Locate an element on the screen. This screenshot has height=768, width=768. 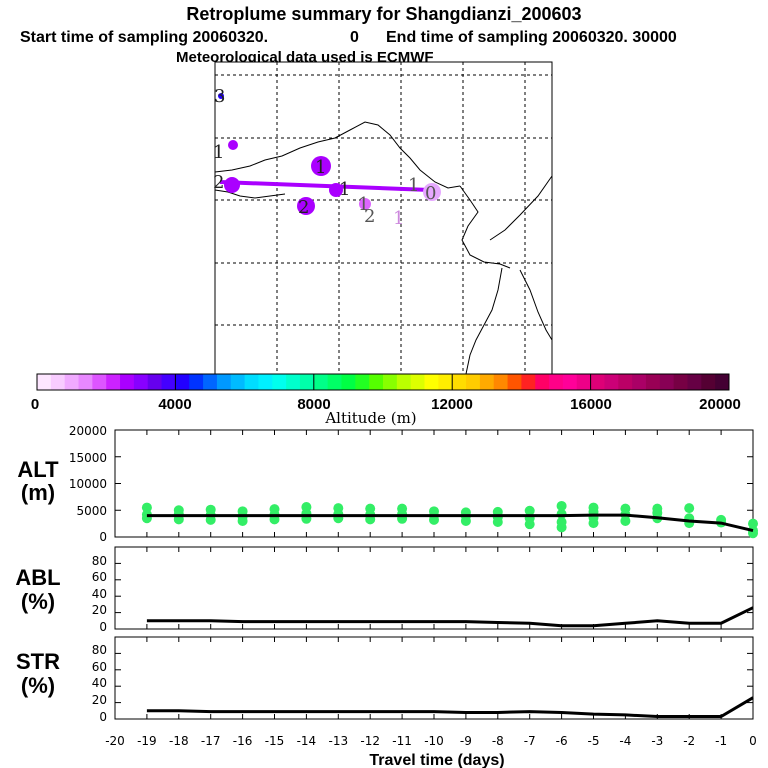
str-ytick: 60 is located at coordinates (99, 667).